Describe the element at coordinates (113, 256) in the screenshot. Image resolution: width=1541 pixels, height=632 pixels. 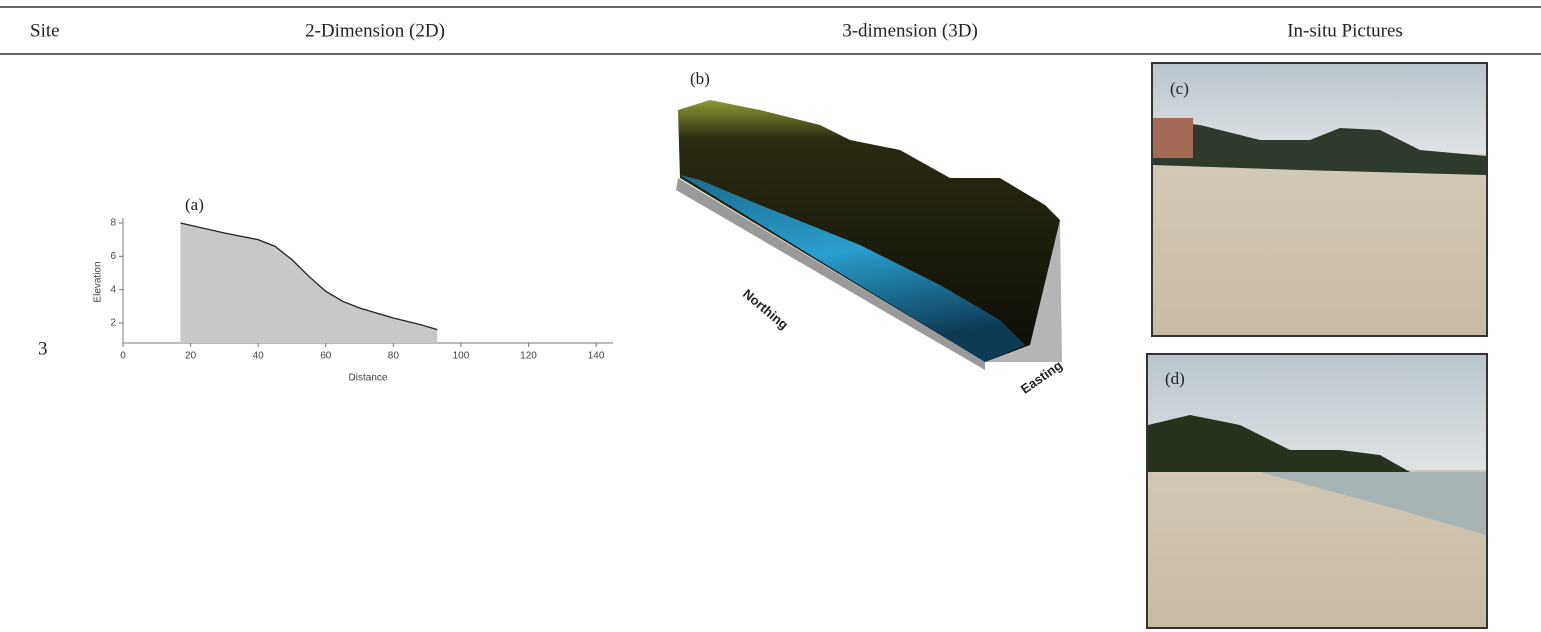
I see `y-tick-label: 6` at that location.